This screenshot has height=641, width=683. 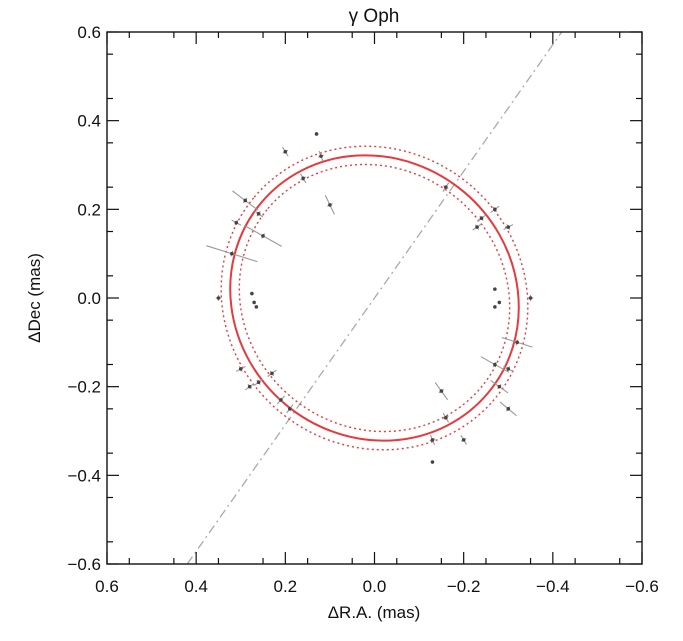 I want to click on y-tick-label: −0.4, so click(x=84, y=475).